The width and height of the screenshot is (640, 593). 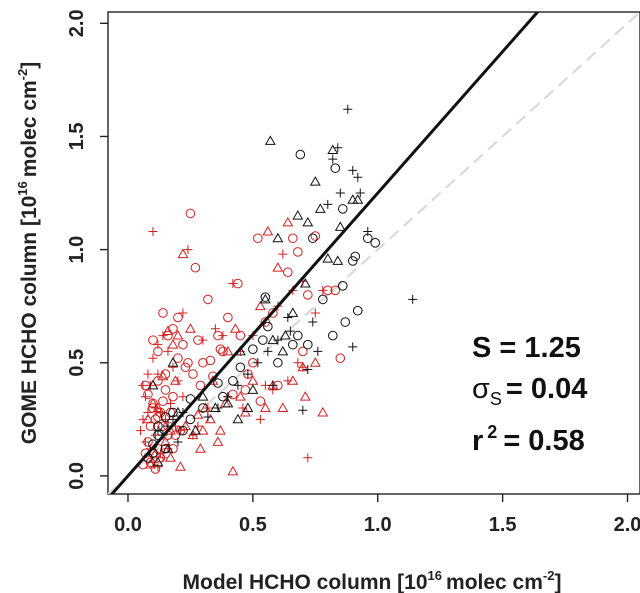 What do you see at coordinates (29, 320) in the screenshot?
I see `y-axis-label-main: GOME HCHO column [10` at bounding box center [29, 320].